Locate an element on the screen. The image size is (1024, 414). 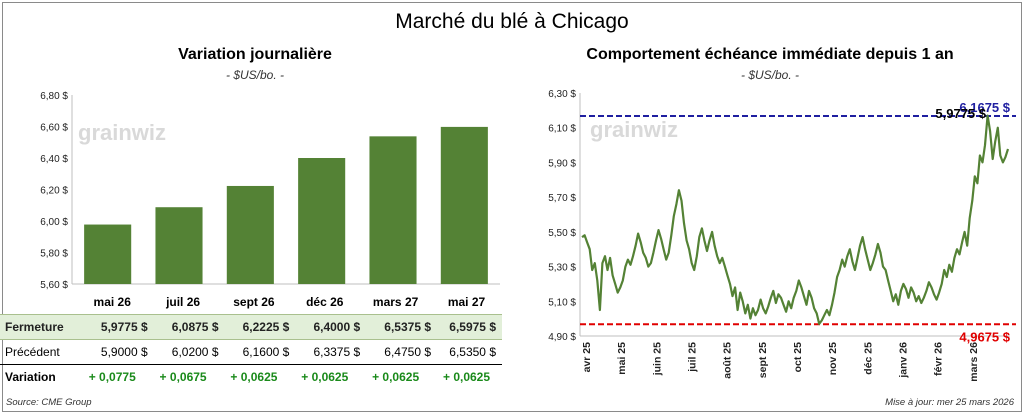
cell-value: 6,4750 is located at coordinates (402, 352).